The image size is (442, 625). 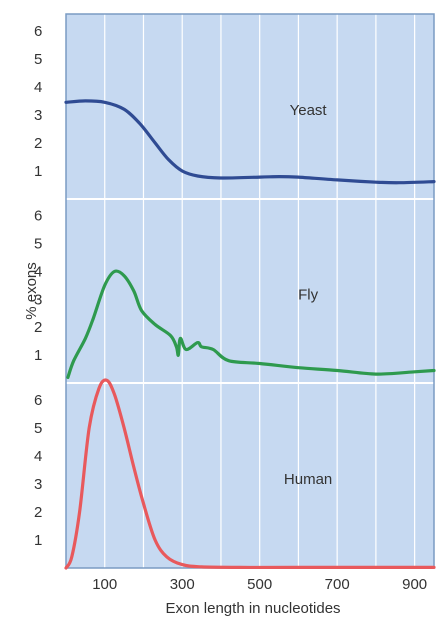 What do you see at coordinates (38, 87) in the screenshot?
I see `y-tick-label-yeast-4: 4` at bounding box center [38, 87].